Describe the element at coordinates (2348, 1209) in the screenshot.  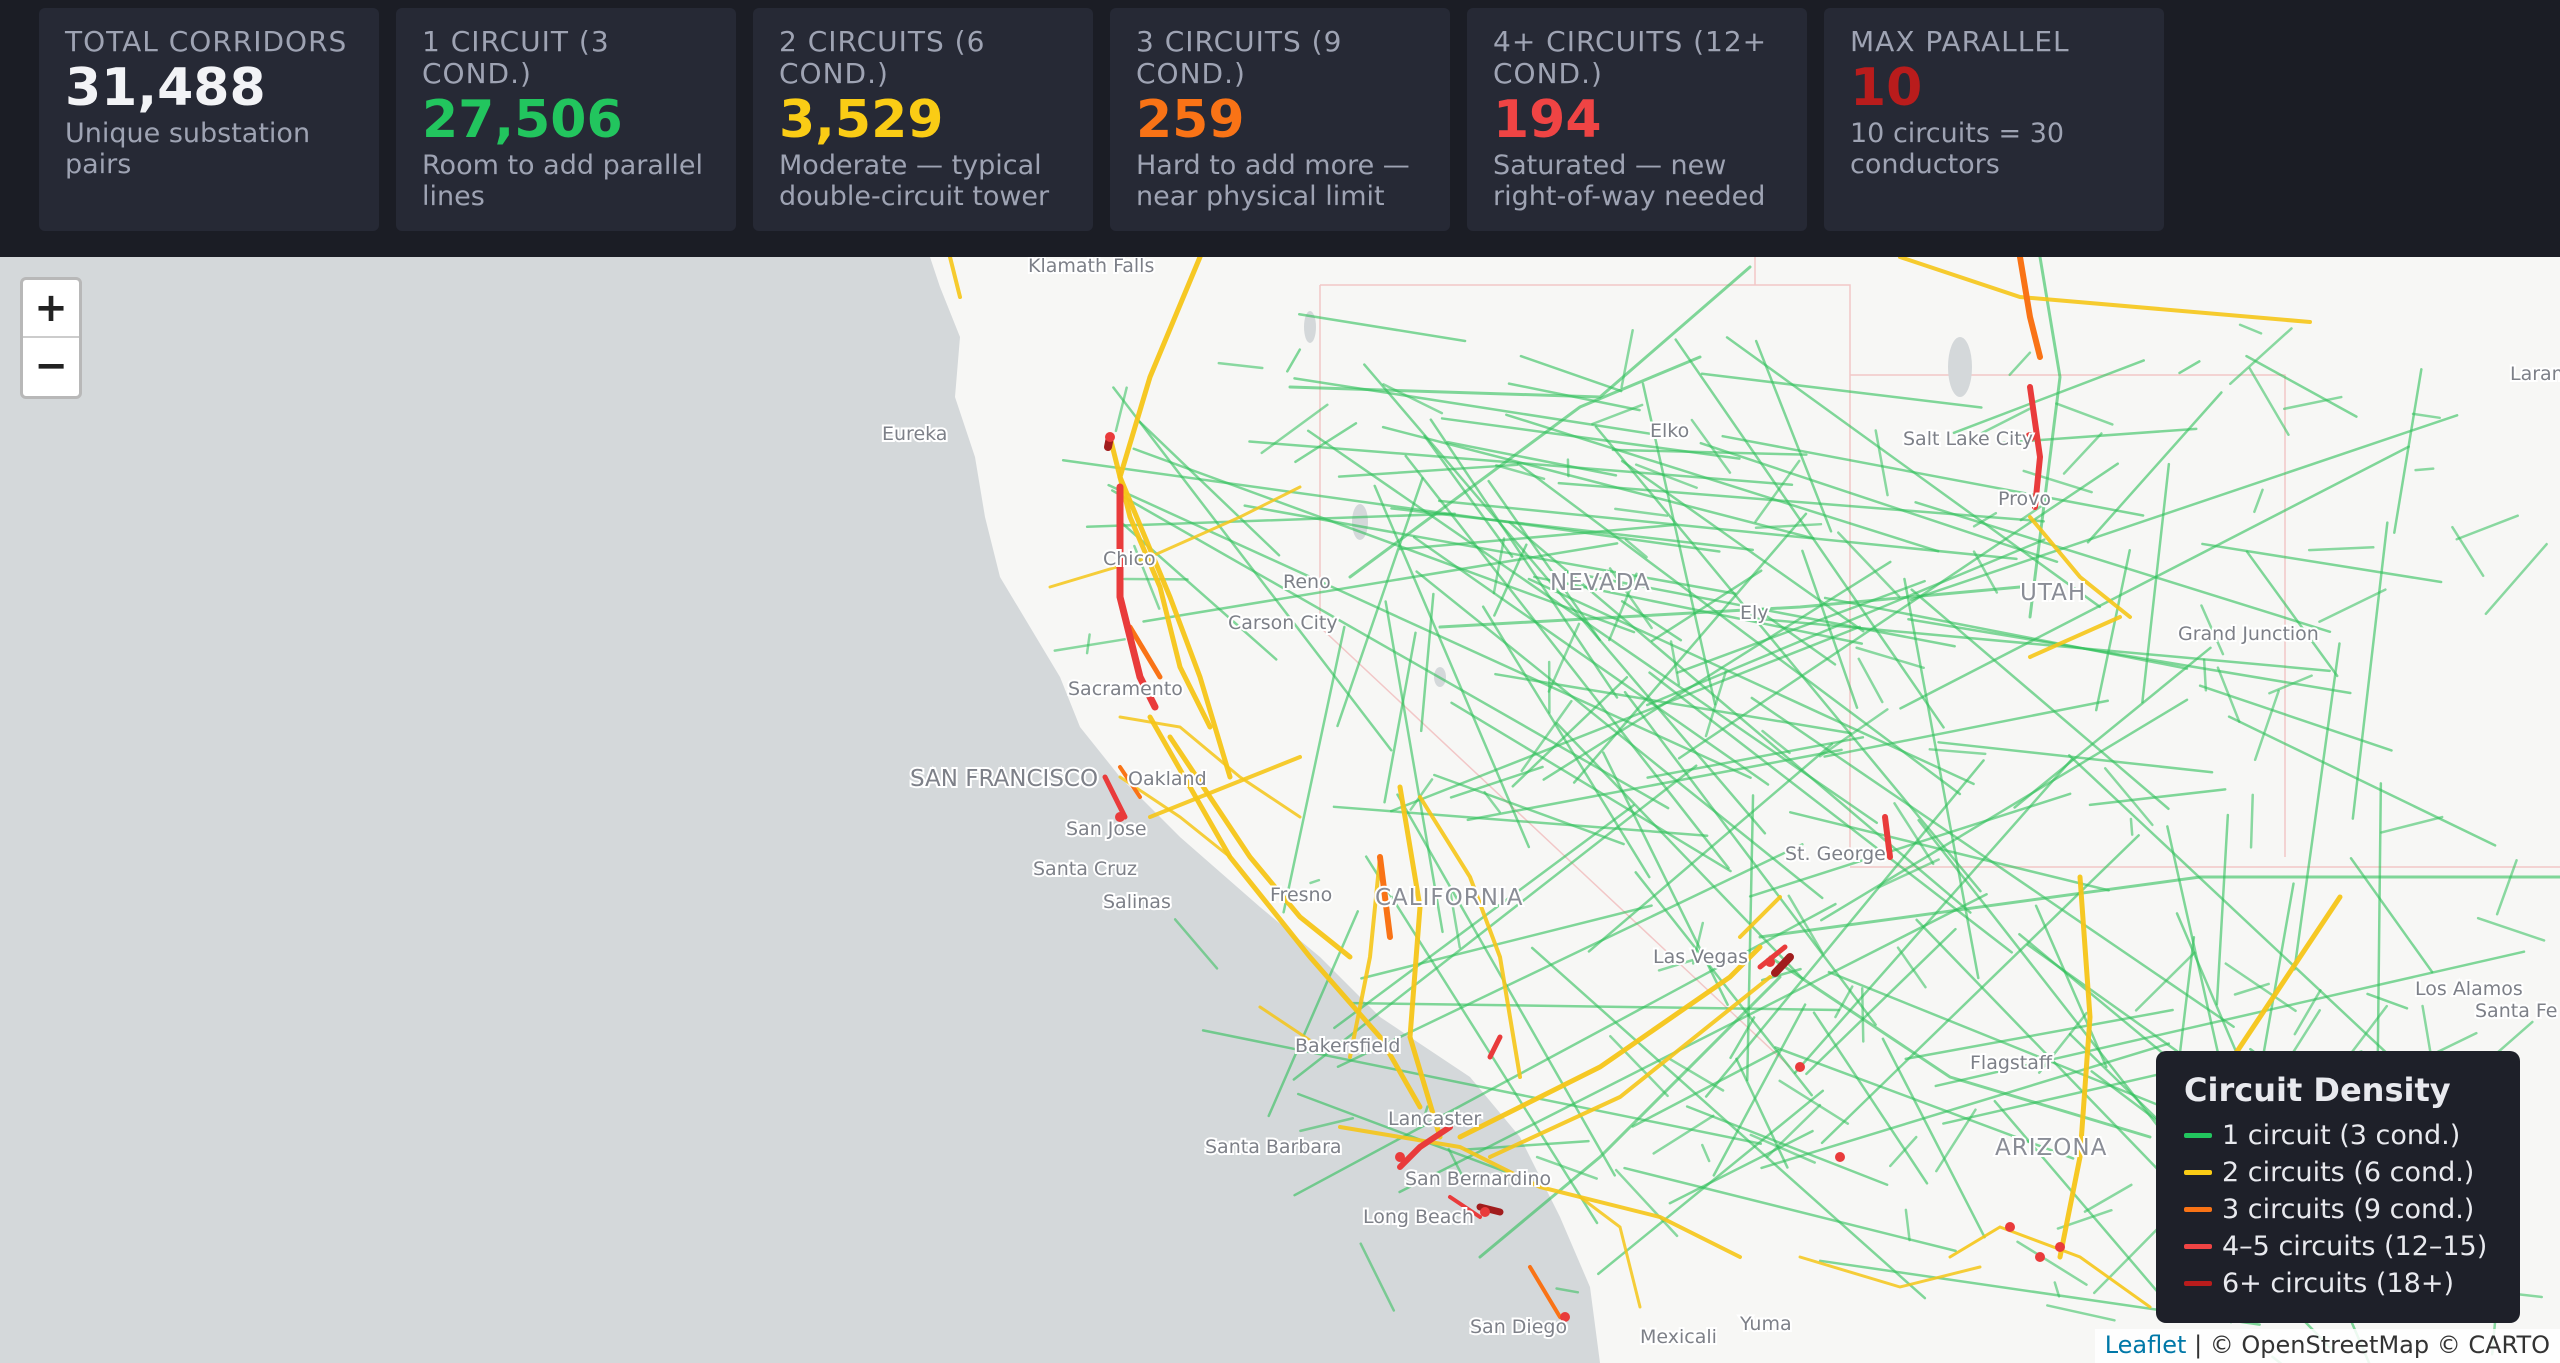
I see `legend-label: 3 circuits (9 cond.)` at that location.